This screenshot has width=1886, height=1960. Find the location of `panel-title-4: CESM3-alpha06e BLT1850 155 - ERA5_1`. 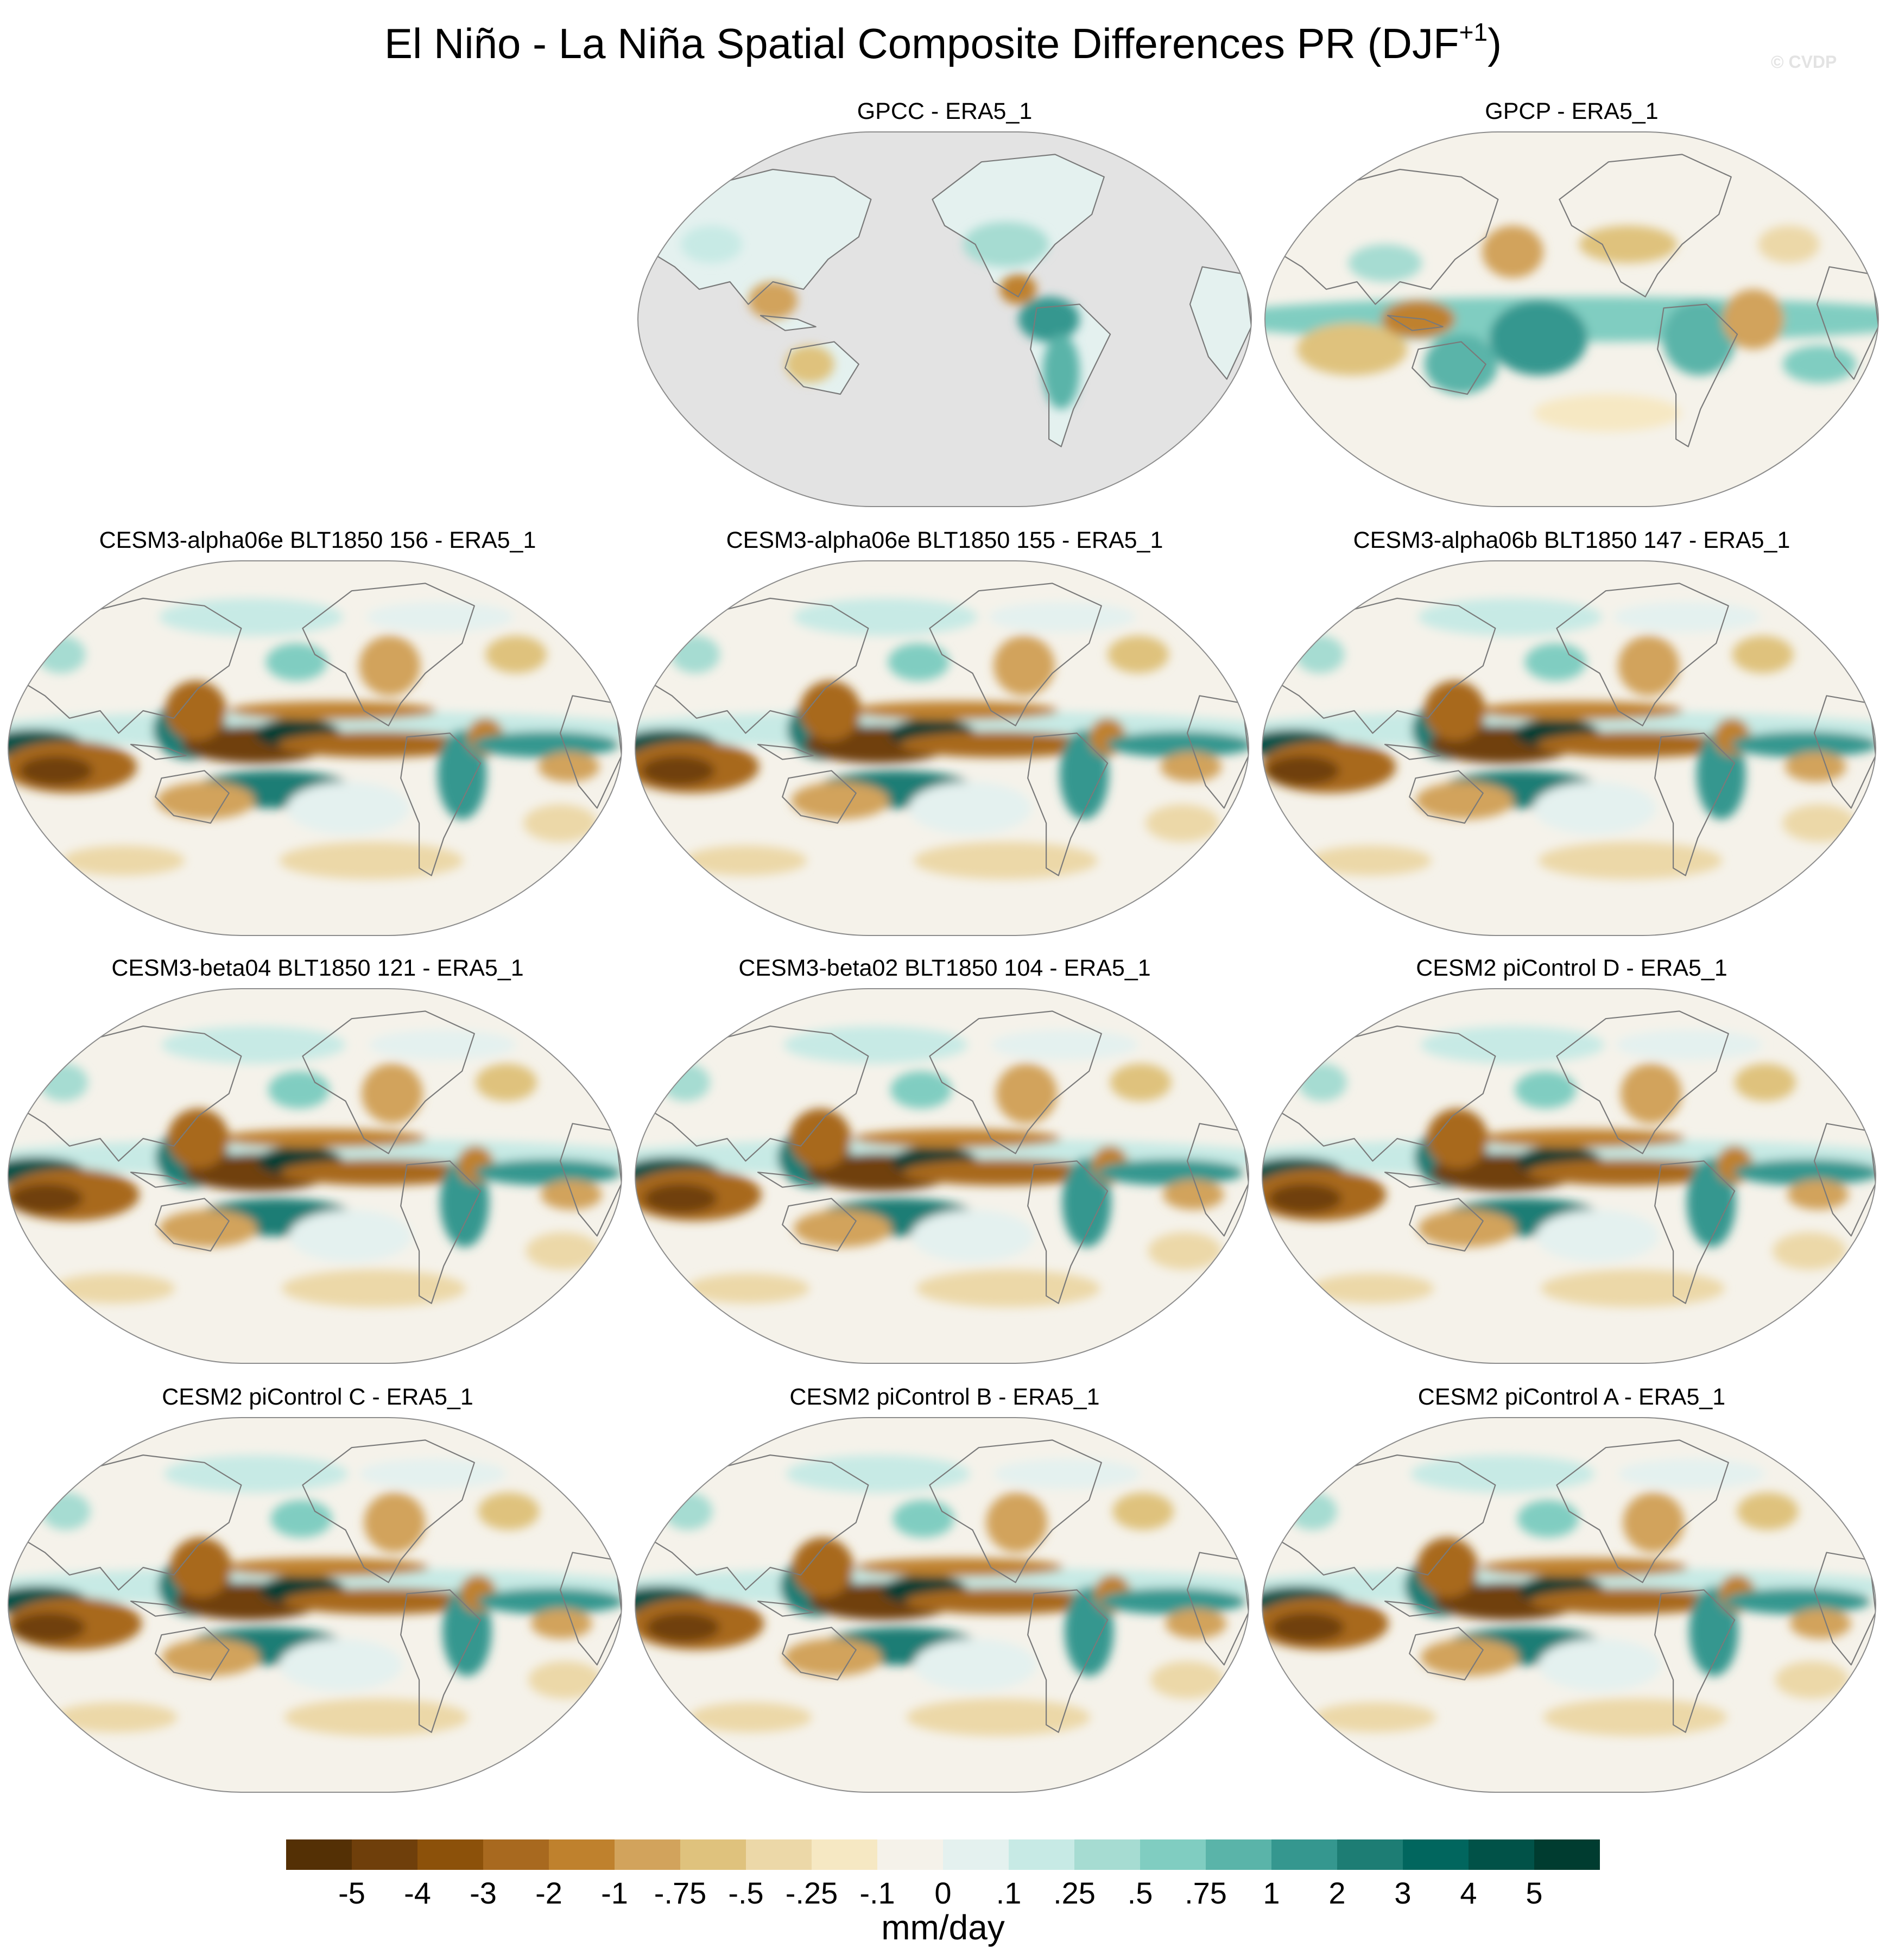

panel-title-4: CESM3-alpha06e BLT1850 155 - ERA5_1 is located at coordinates (945, 540).